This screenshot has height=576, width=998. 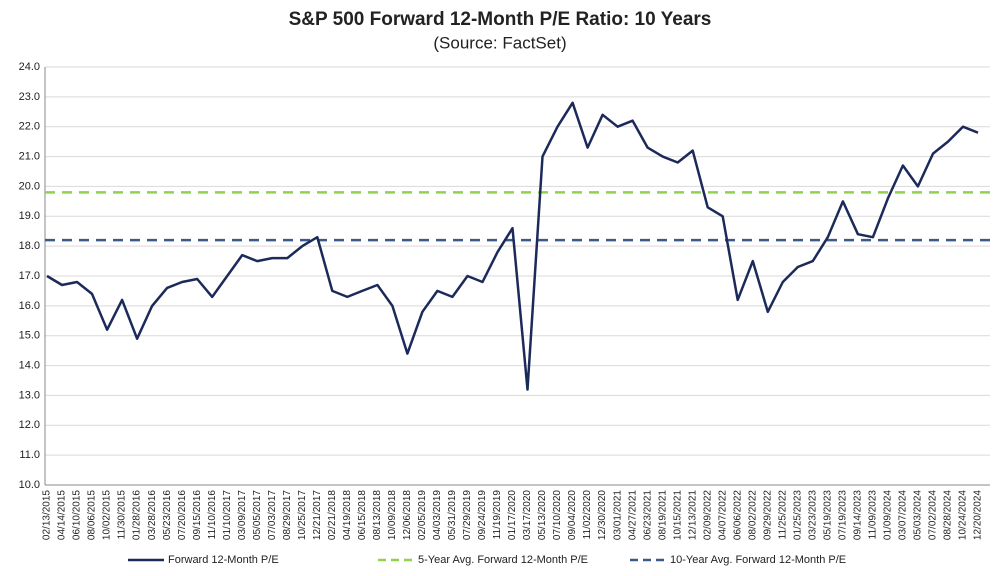 What do you see at coordinates (29, 67) in the screenshot?
I see `y-tick-label: 24.0` at bounding box center [29, 67].